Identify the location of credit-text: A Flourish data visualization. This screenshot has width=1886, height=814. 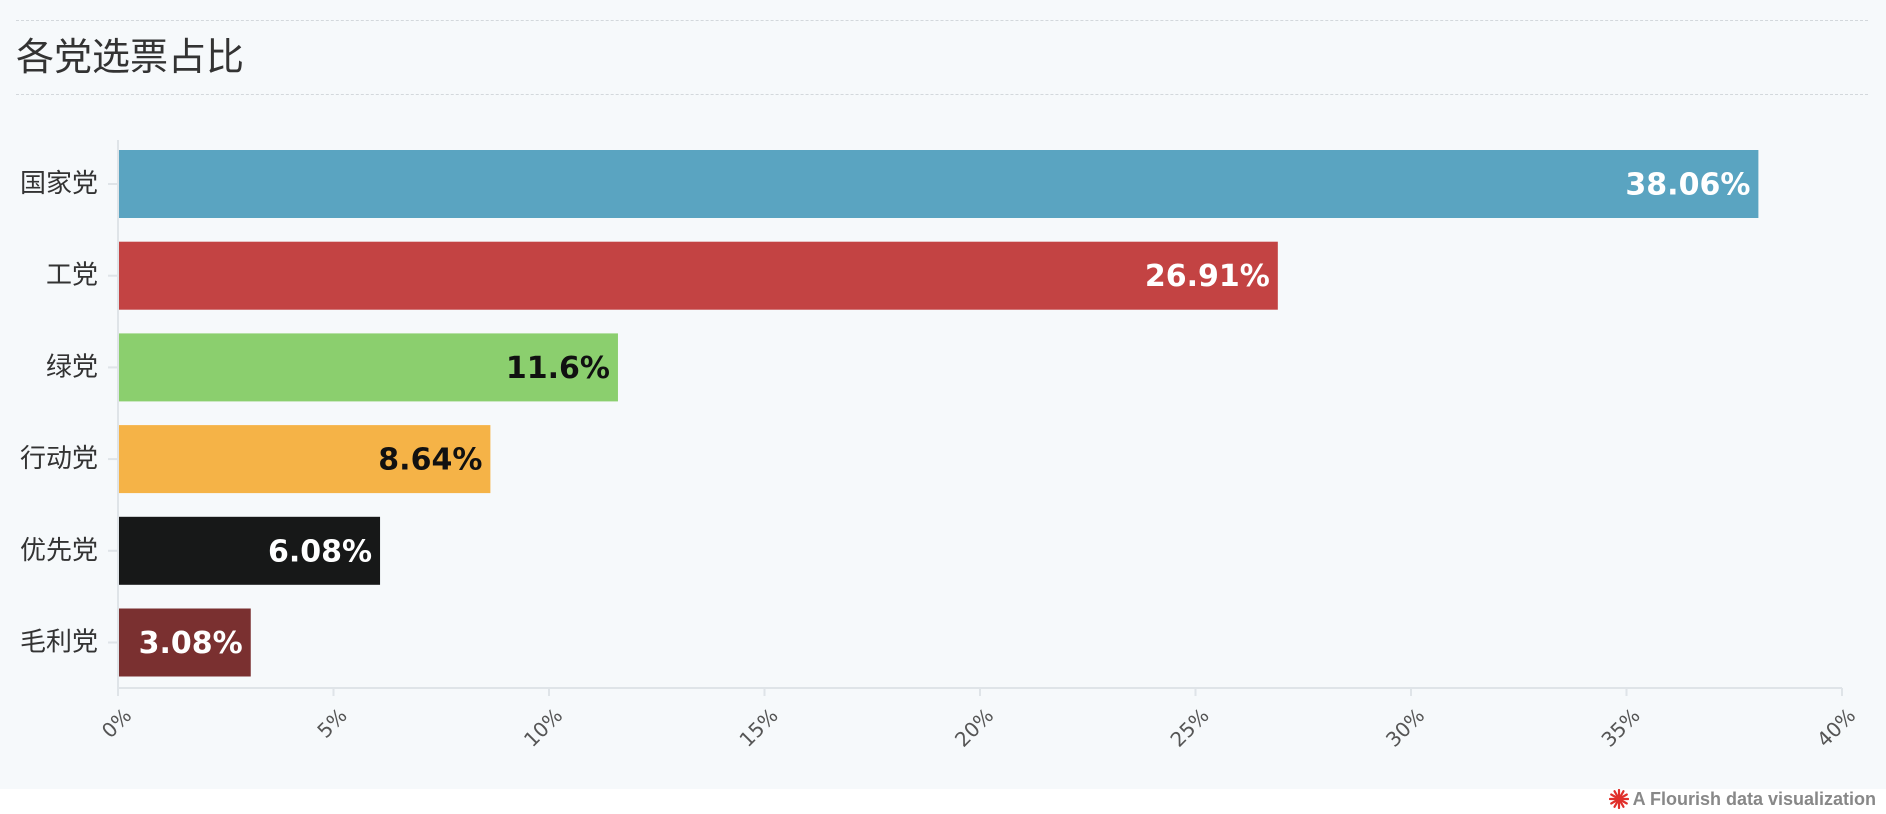
(1754, 798).